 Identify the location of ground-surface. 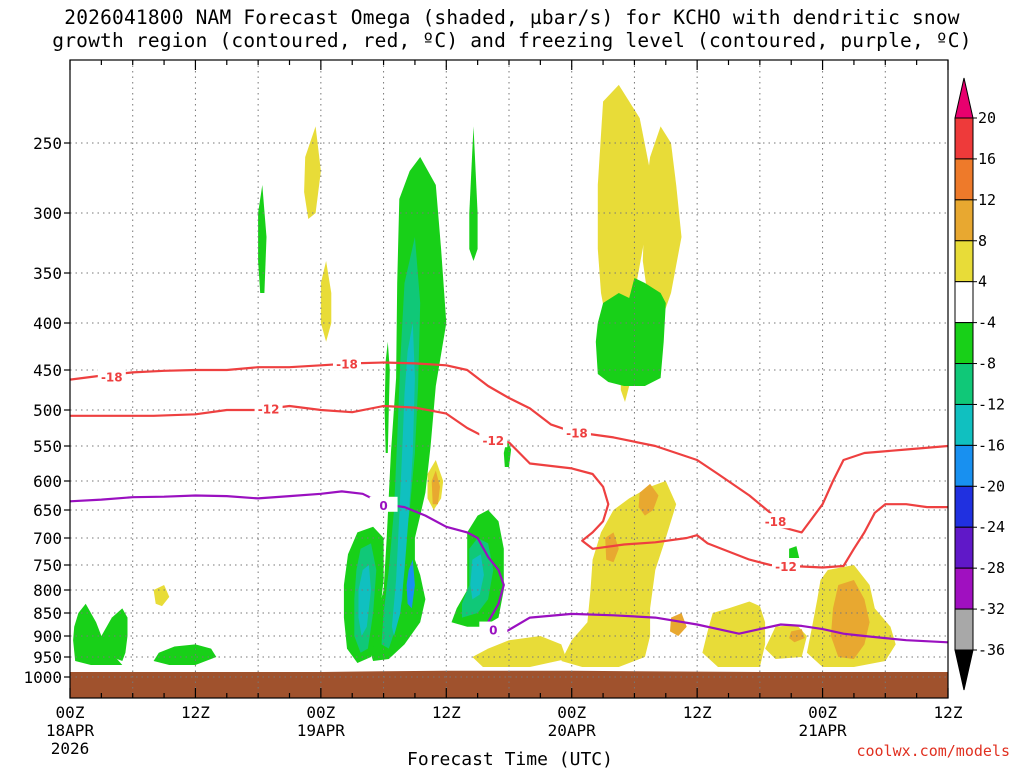
(509, 684).